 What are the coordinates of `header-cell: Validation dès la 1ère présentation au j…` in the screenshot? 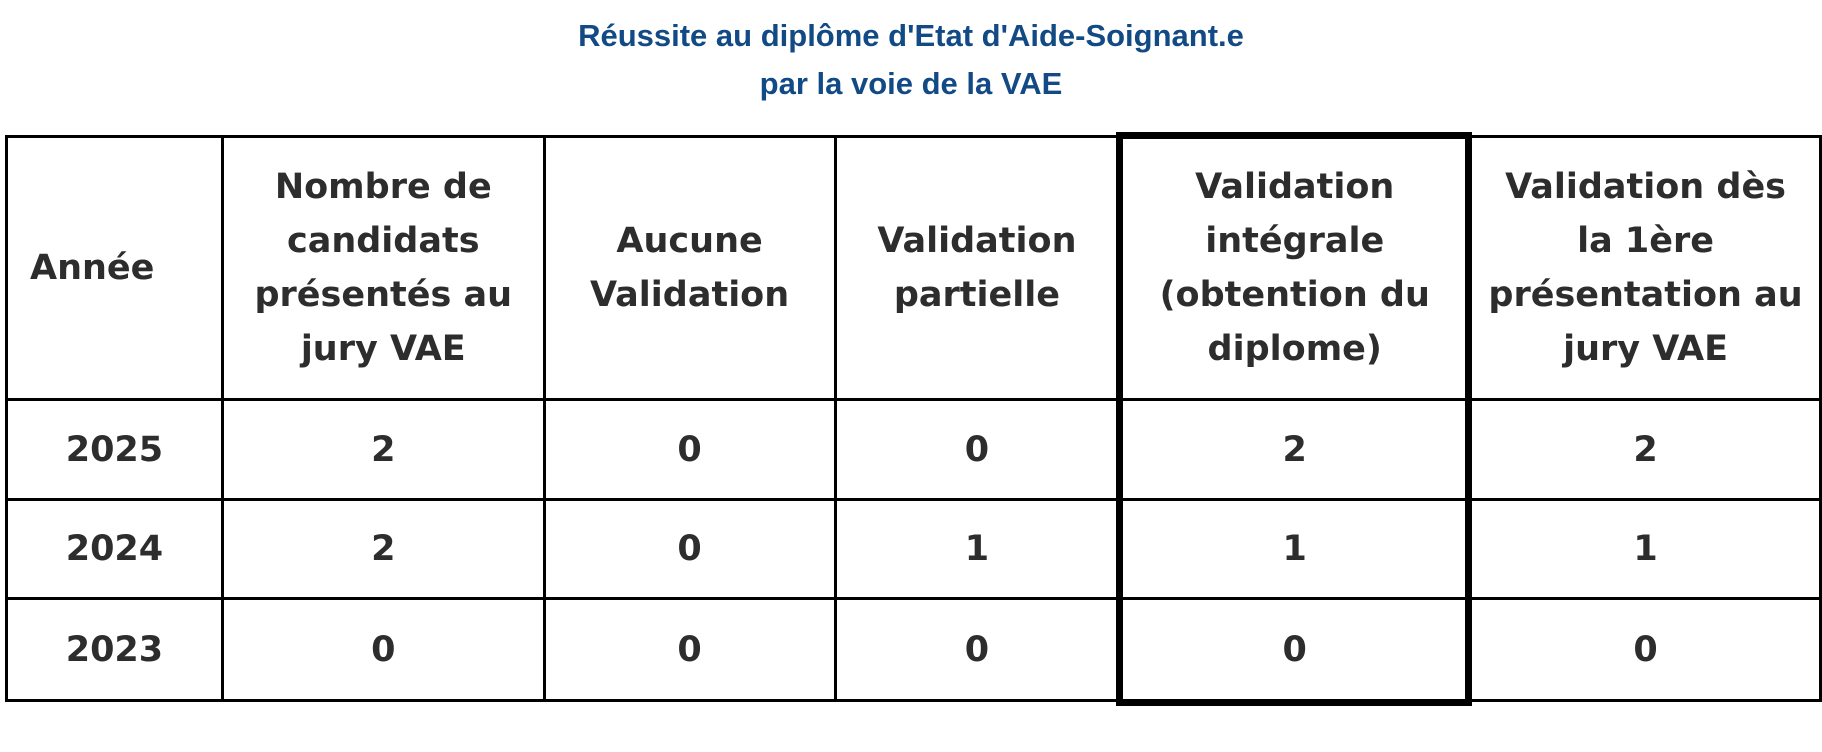 It's located at (1645, 268).